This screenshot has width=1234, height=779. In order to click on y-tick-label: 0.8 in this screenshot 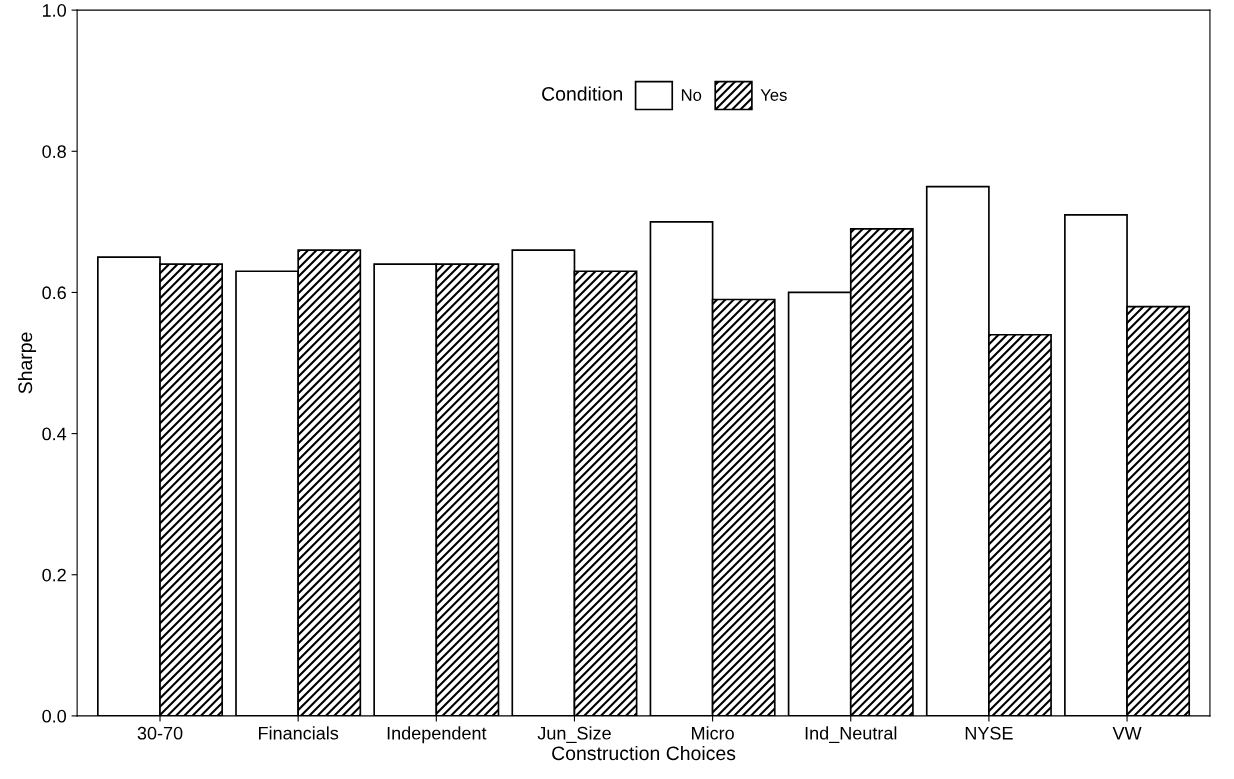, I will do `click(54, 151)`.